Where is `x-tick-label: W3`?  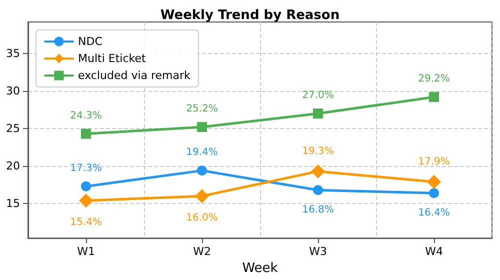 x-tick-label: W3 is located at coordinates (318, 251).